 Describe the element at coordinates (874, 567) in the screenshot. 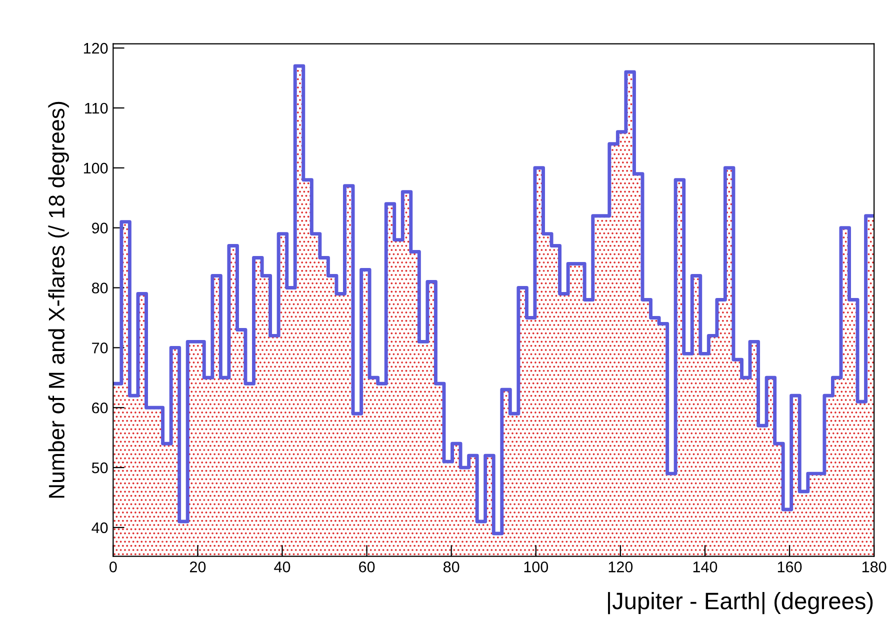

I see `x-tick-label: 180` at that location.